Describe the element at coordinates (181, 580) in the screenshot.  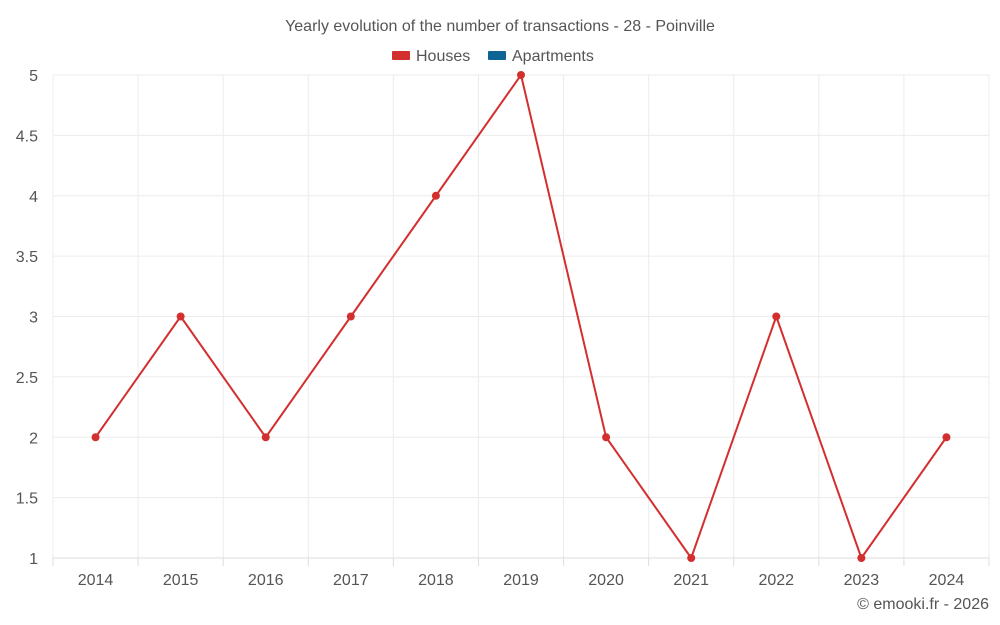
I see `x-tick-label: 2015` at that location.